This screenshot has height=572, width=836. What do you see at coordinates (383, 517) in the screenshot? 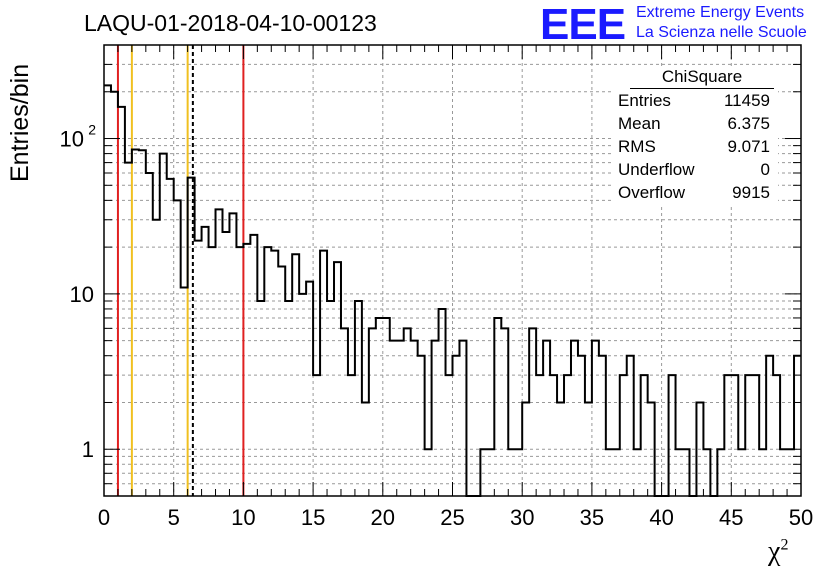
I see `x-tick-label: 20` at bounding box center [383, 517].